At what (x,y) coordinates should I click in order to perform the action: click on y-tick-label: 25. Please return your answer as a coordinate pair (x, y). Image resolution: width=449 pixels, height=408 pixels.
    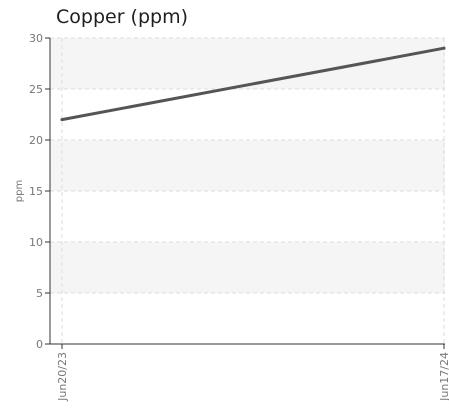
    Looking at the image, I should click on (36, 89).